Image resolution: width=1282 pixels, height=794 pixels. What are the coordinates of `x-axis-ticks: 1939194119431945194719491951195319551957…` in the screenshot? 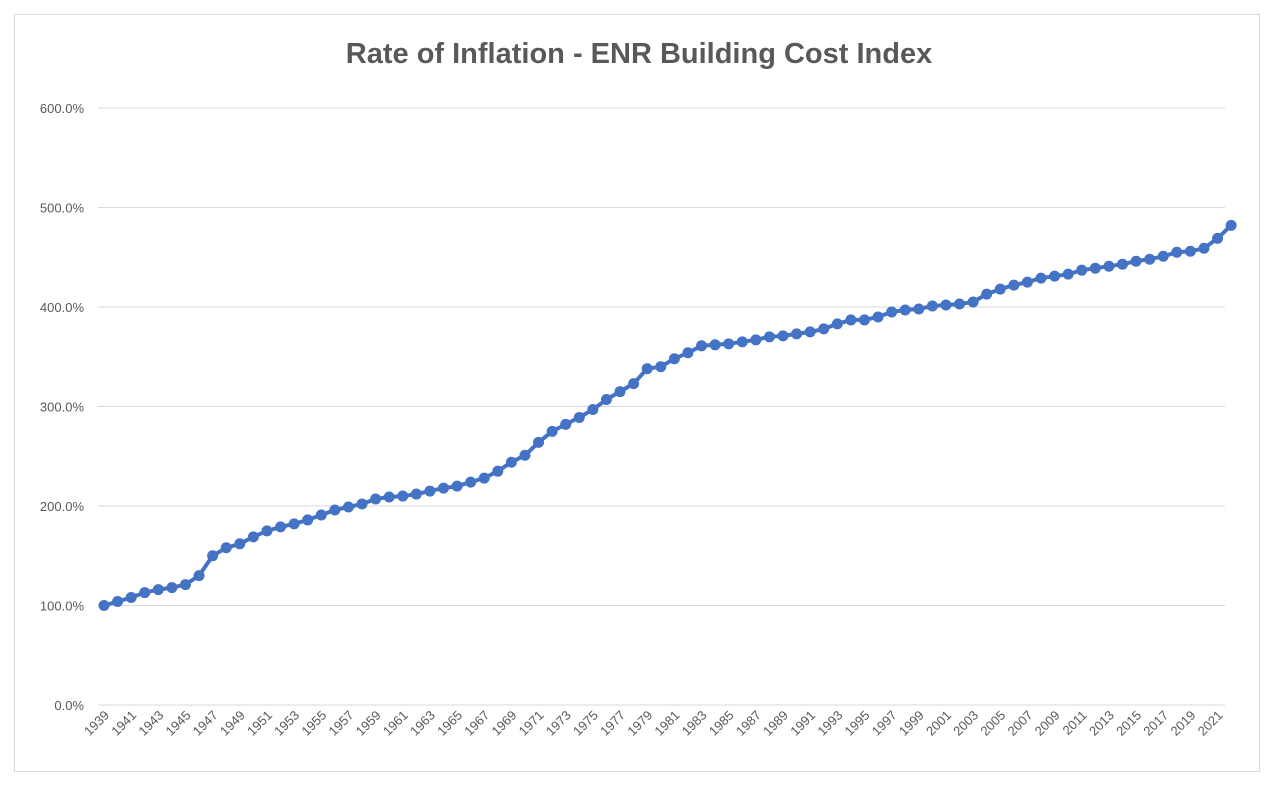 It's located at (653, 723).